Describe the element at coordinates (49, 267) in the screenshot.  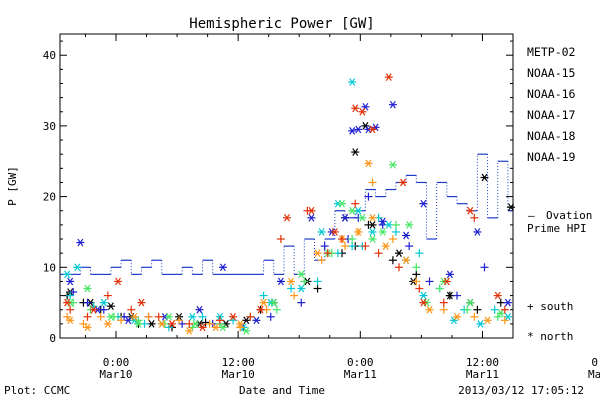
I see `y-tick-label: 10` at that location.